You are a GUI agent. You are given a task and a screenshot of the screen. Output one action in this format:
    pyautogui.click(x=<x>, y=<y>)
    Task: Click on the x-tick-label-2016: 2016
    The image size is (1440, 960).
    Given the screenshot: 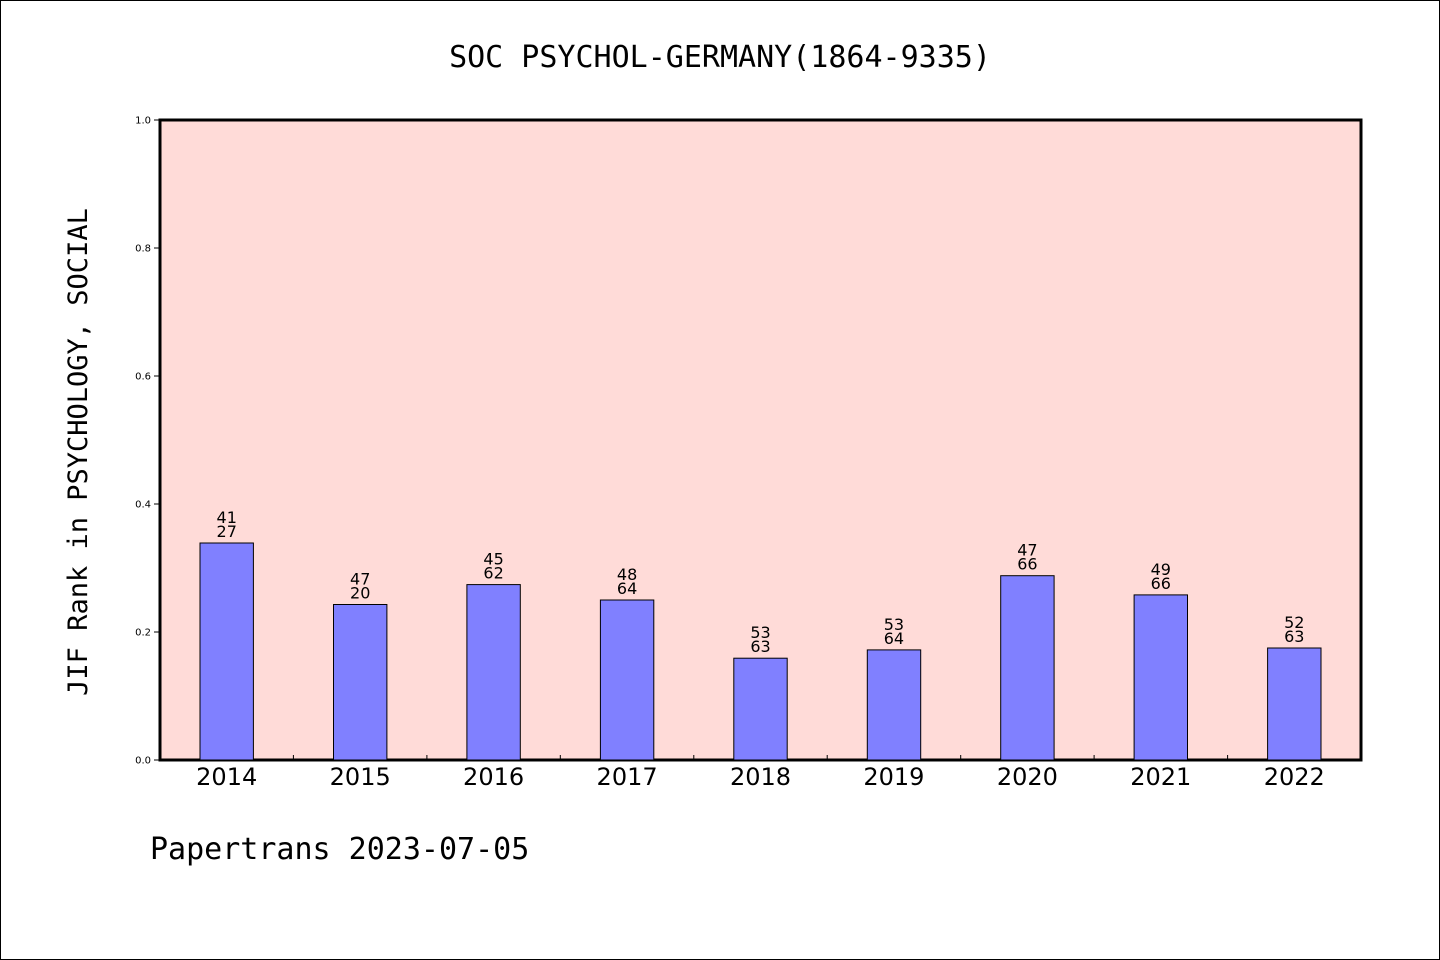 What is the action you would take?
    pyautogui.click(x=493, y=777)
    